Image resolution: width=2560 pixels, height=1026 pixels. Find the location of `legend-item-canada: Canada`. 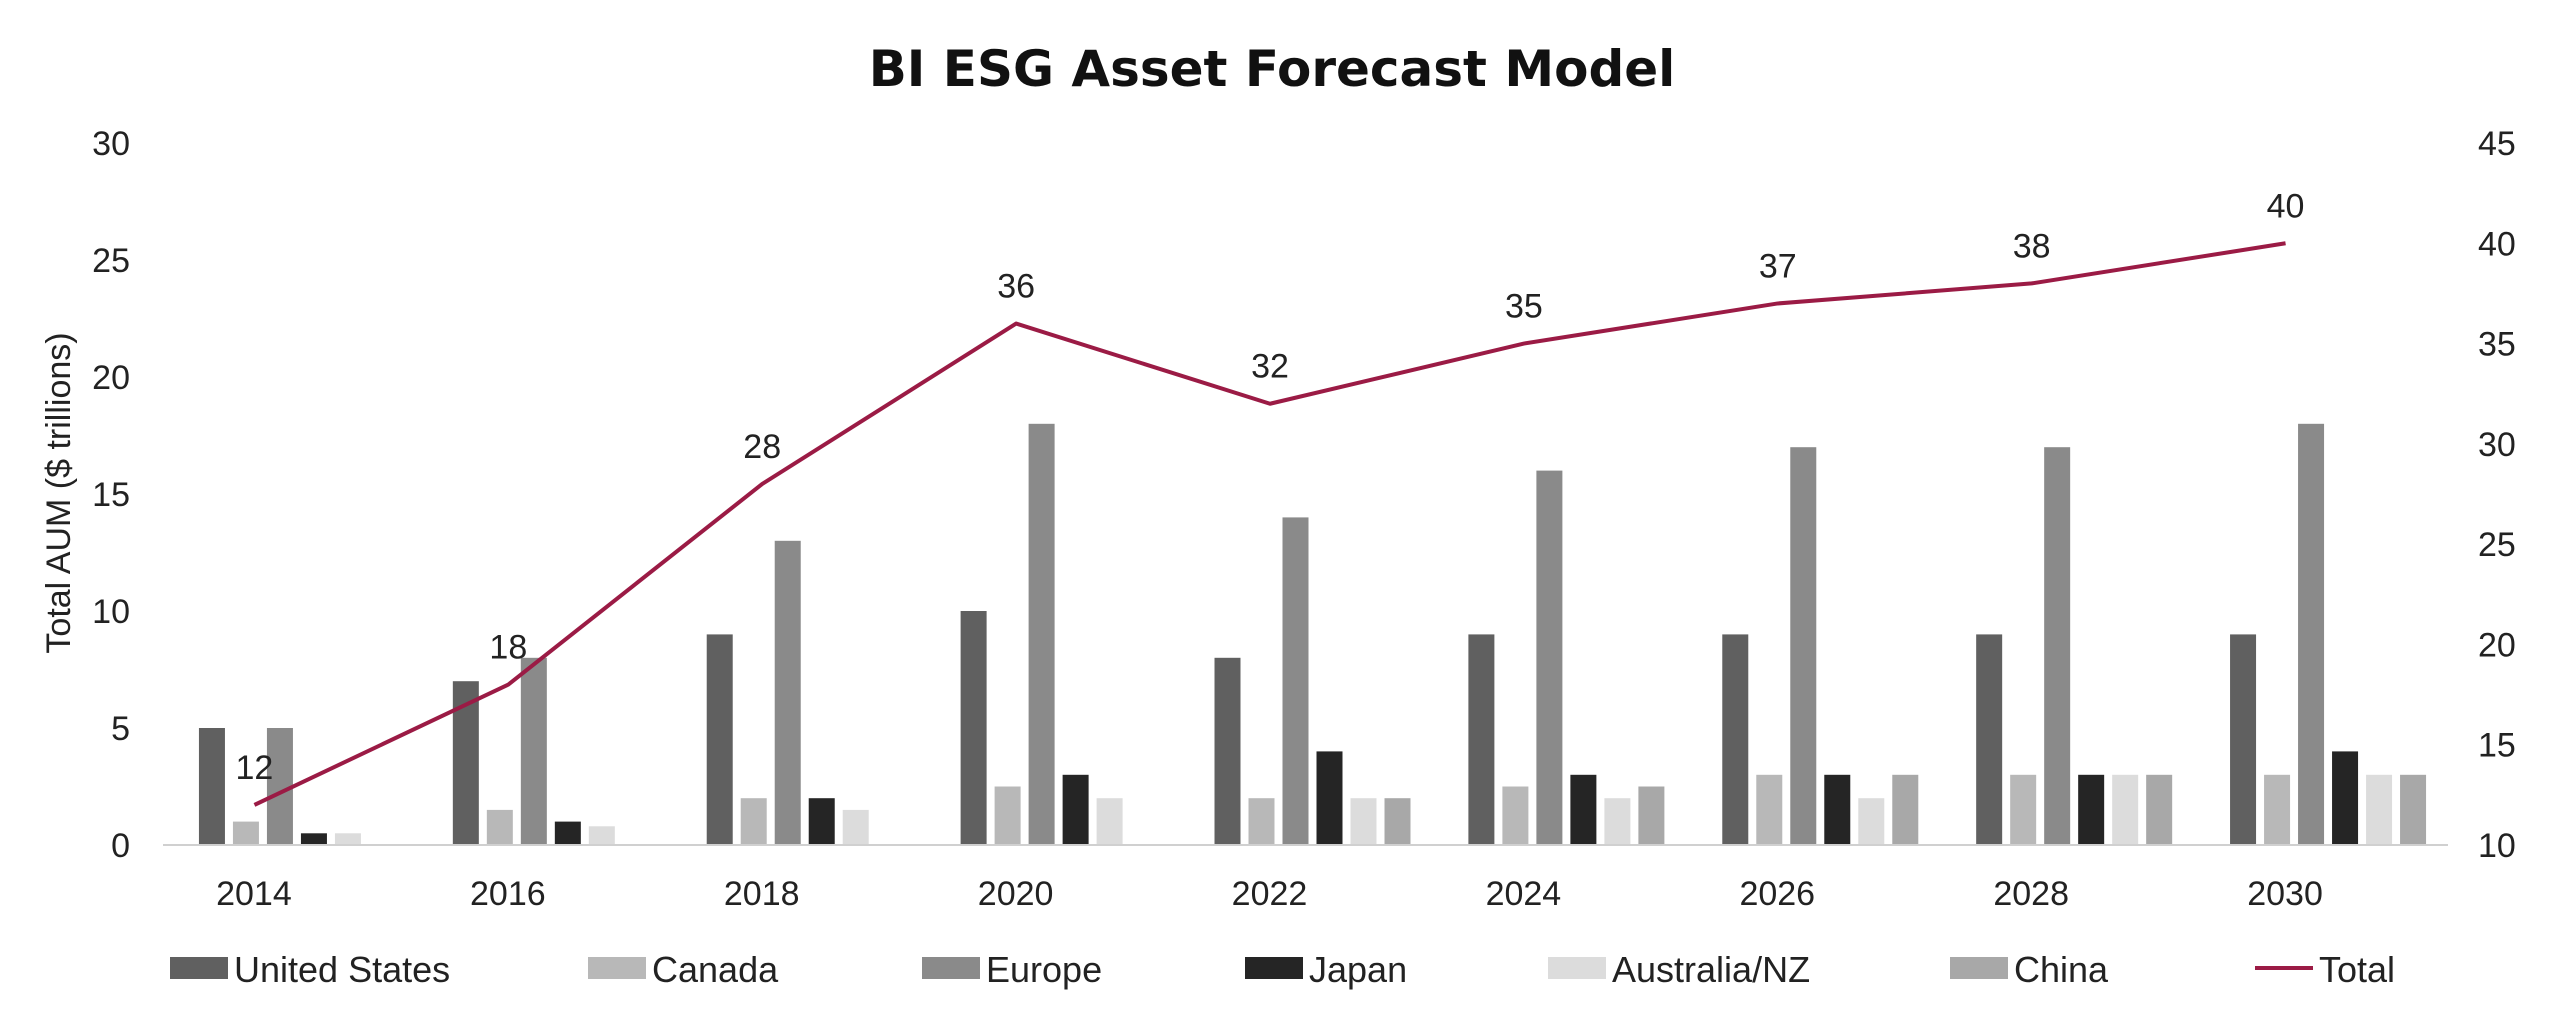

legend-item-canada: Canada is located at coordinates (683, 969).